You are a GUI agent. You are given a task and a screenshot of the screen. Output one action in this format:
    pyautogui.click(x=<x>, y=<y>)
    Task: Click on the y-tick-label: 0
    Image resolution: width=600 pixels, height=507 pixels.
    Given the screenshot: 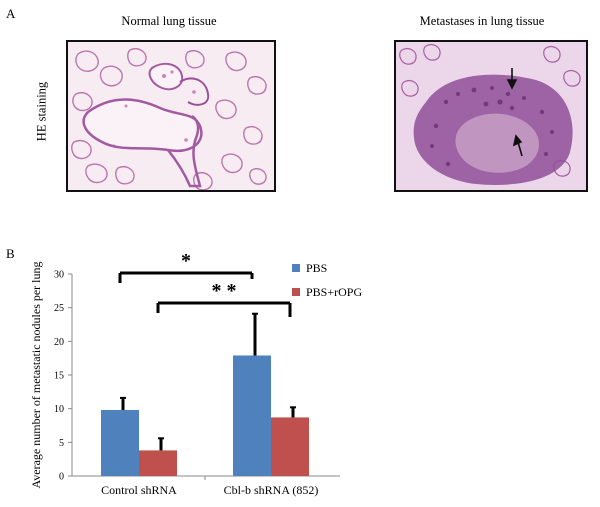 What is the action you would take?
    pyautogui.click(x=61, y=477)
    